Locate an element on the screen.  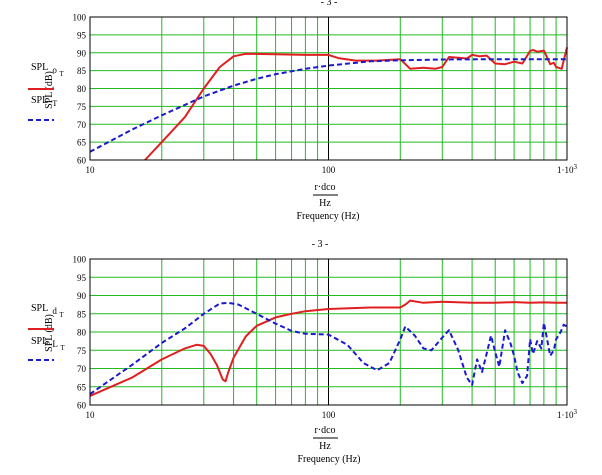
chart-2-y-tick-label: 65 is located at coordinates (82, 387).